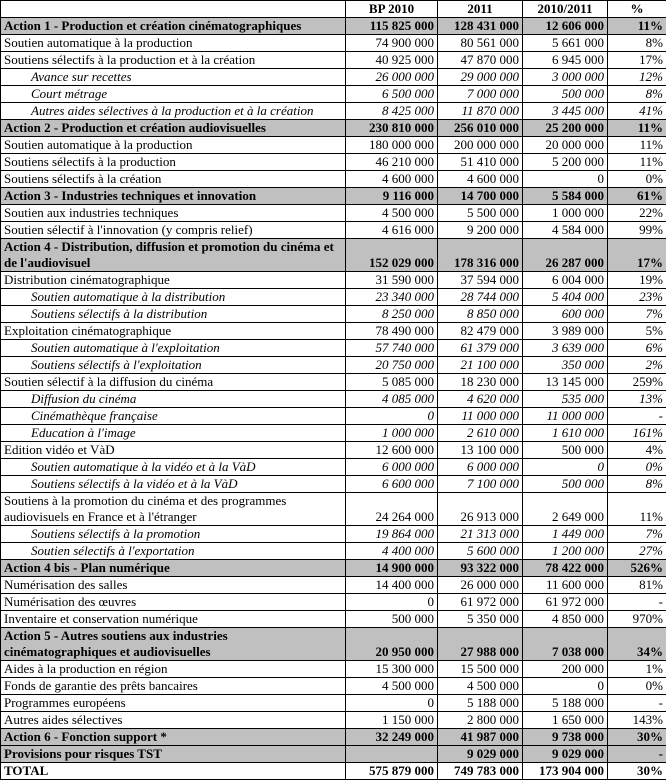 The width and height of the screenshot is (666, 783). I want to click on row-label: Soutien automatique à la production, so click(173, 145).